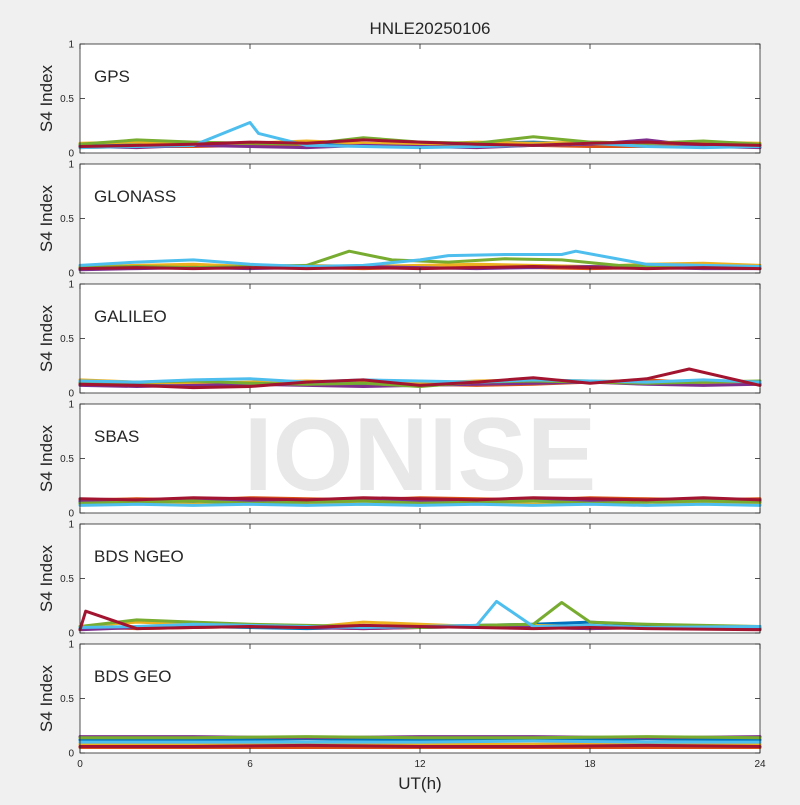  Describe the element at coordinates (420, 455) in the screenshot. I see `watermark: IONISE` at that location.